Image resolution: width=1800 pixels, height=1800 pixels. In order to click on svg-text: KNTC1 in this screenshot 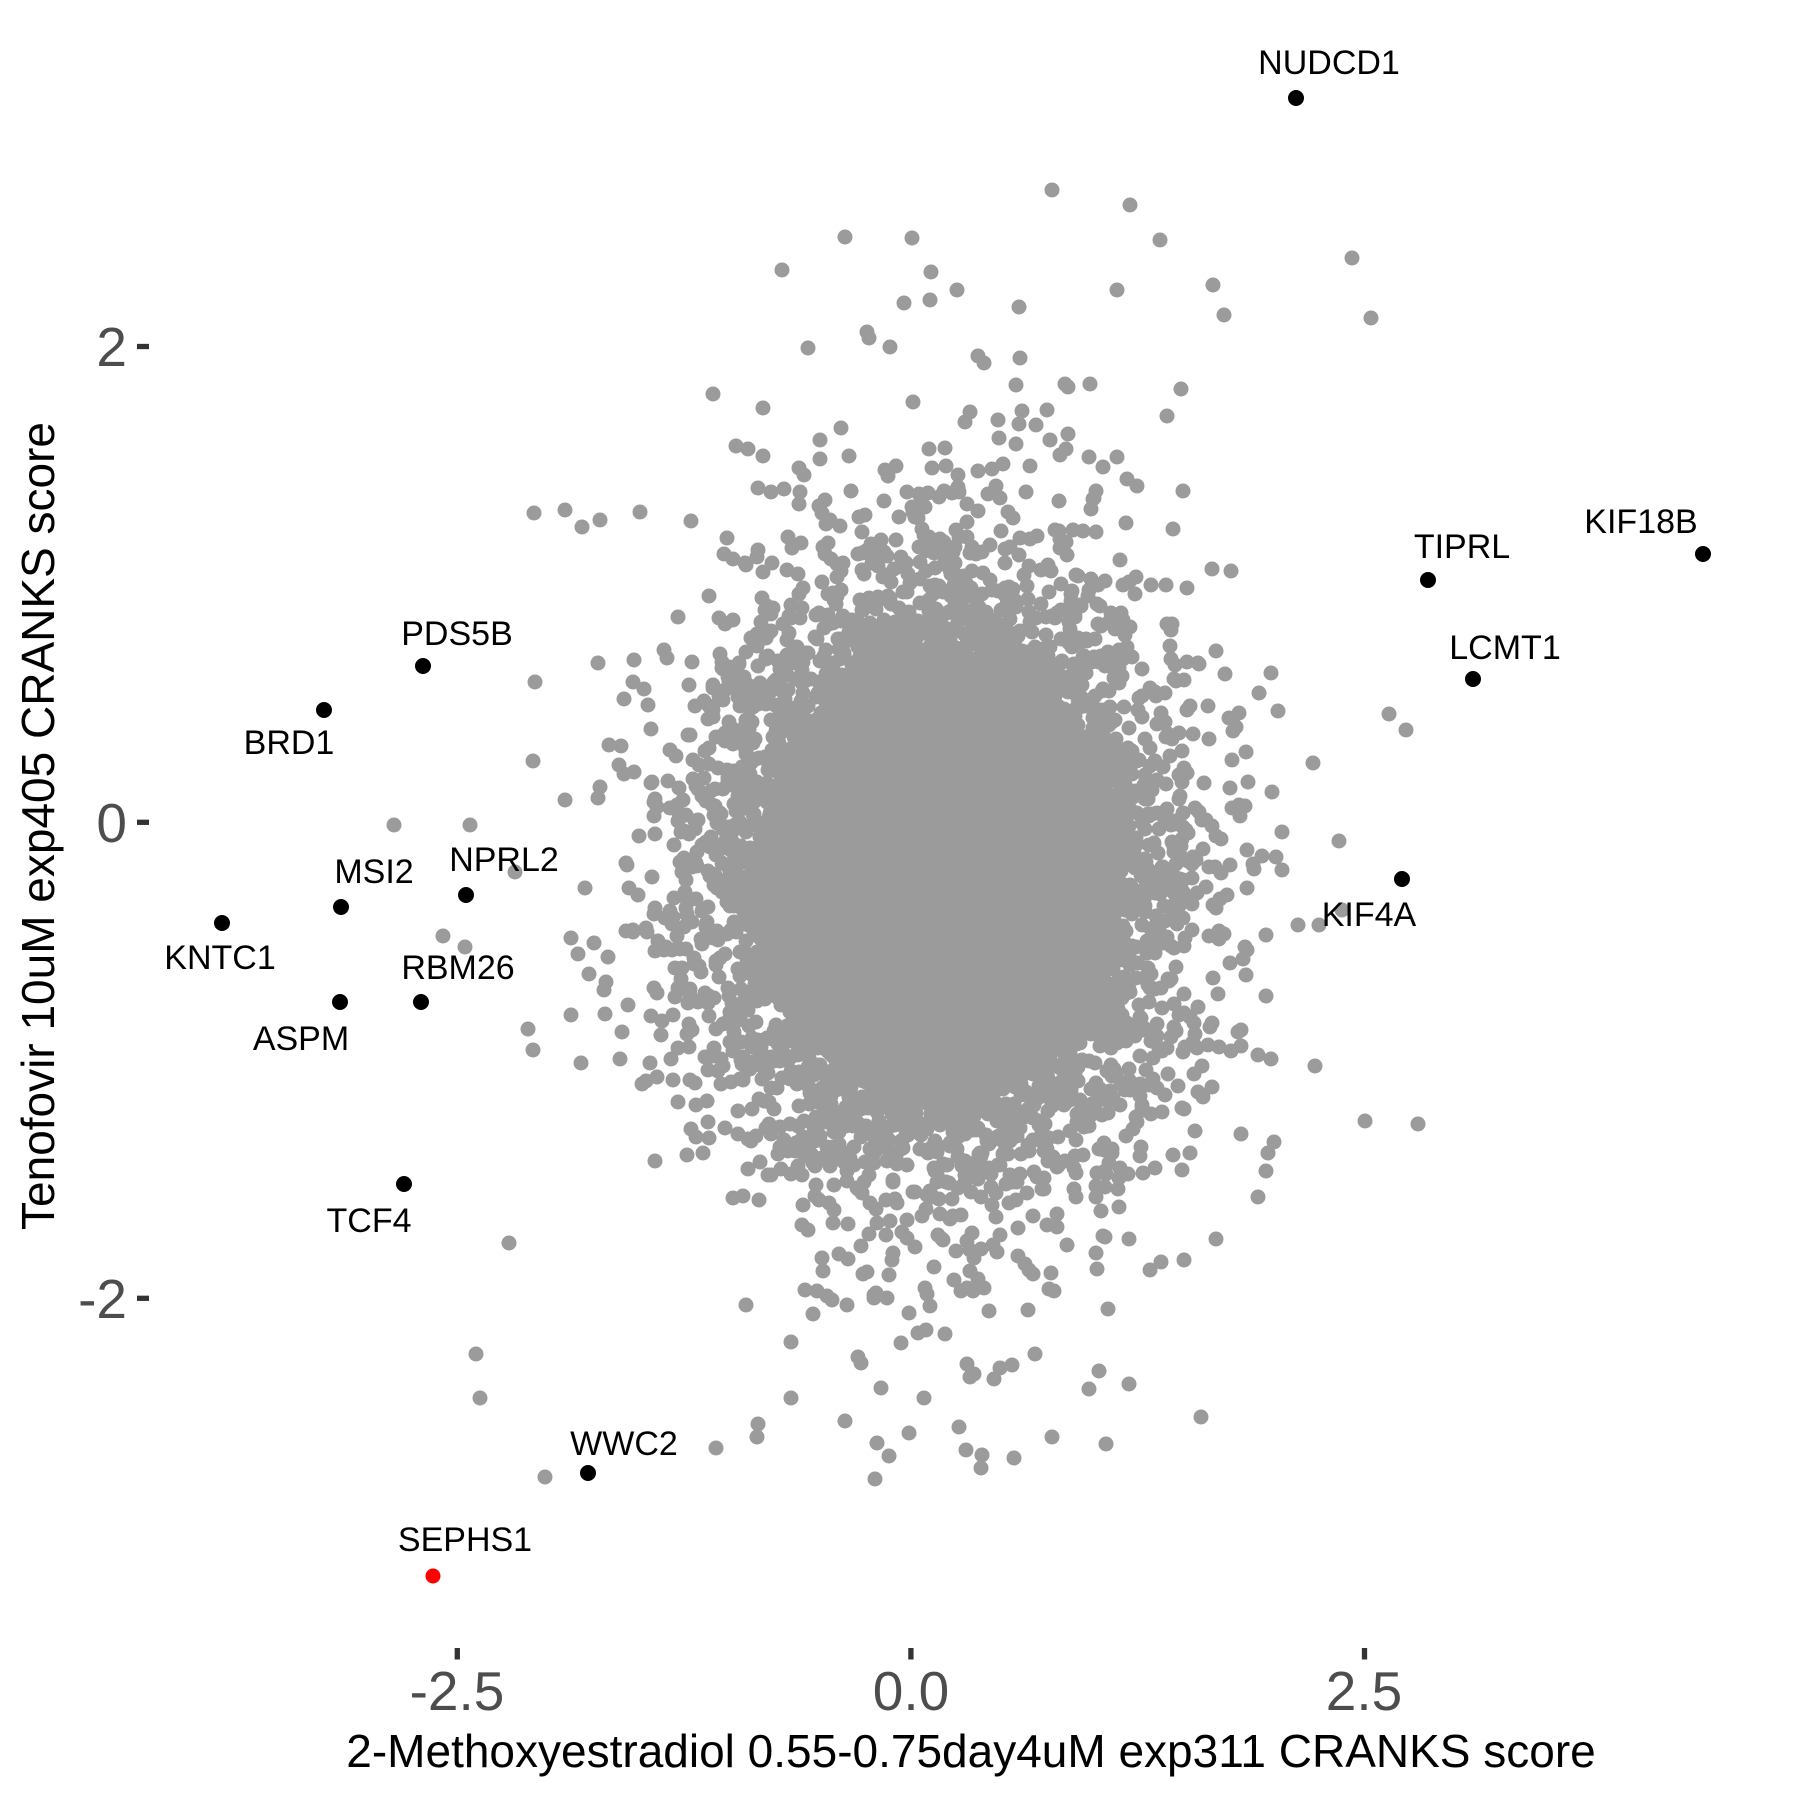, I will do `click(219, 958)`.